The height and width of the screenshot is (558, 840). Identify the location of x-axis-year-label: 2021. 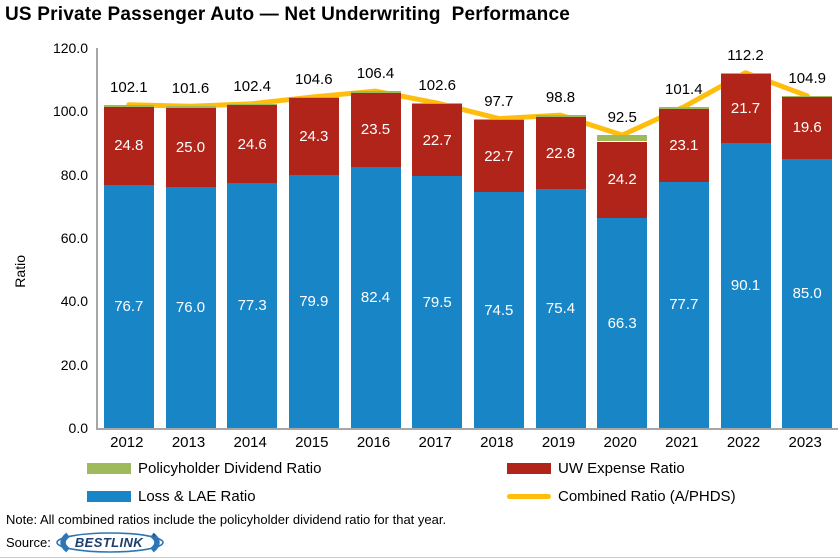
(682, 442).